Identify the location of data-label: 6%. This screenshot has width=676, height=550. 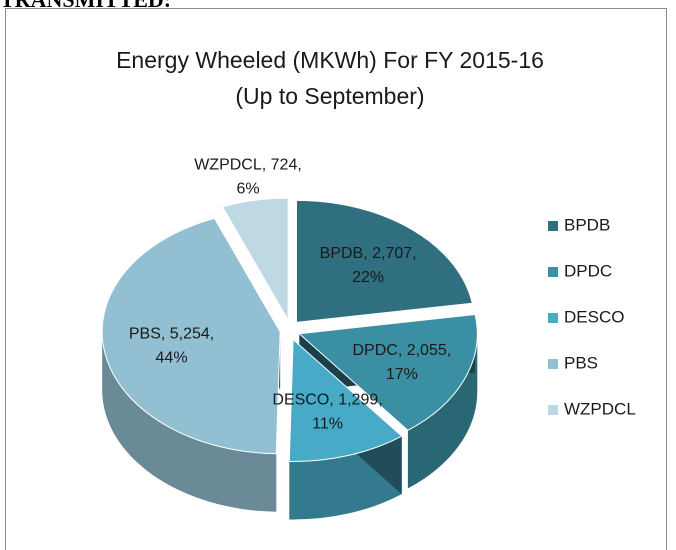
(247, 189).